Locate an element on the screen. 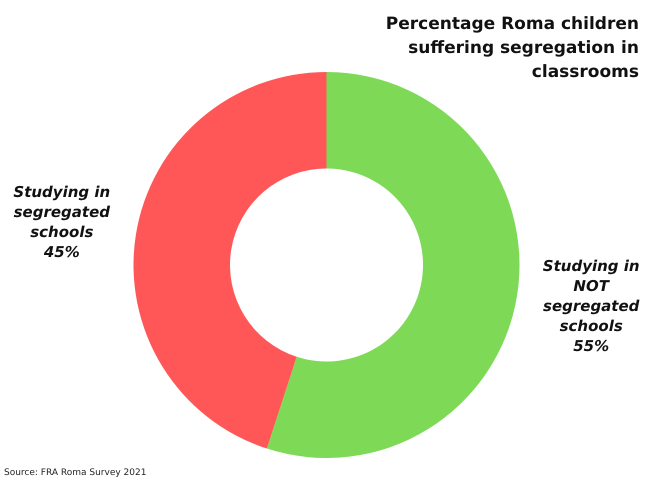 The image size is (653, 480). source-note: Source: FRA Roma Survey 2021 is located at coordinates (75, 473).